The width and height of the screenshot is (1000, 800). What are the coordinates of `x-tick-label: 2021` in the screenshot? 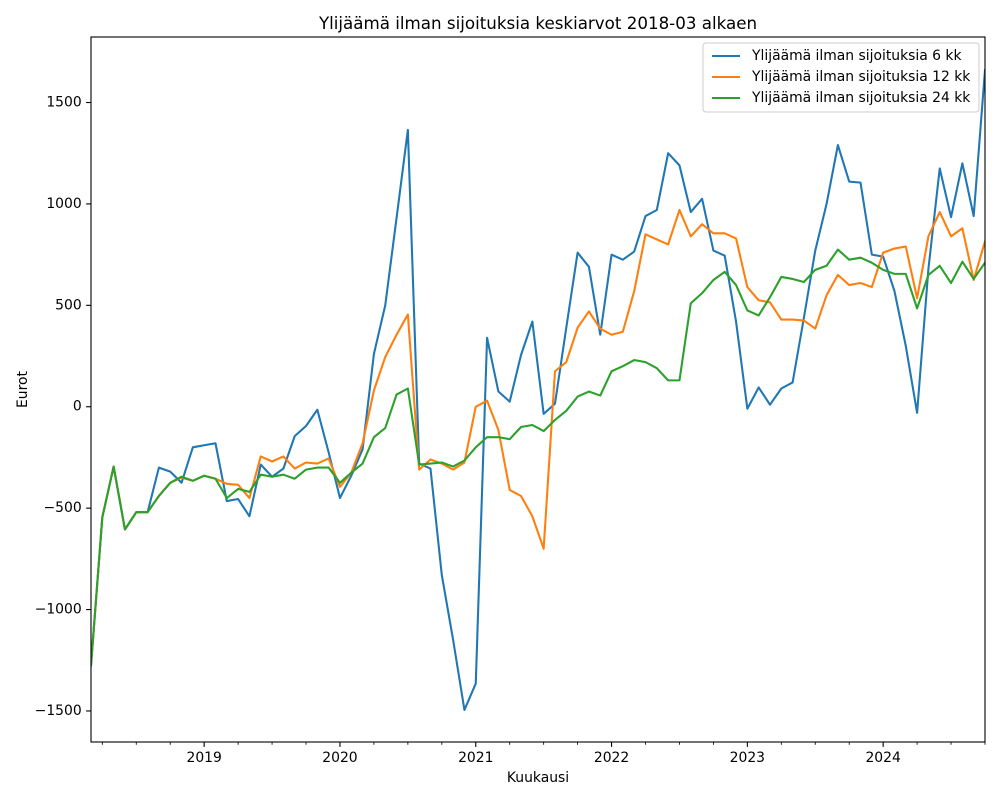 It's located at (475, 758).